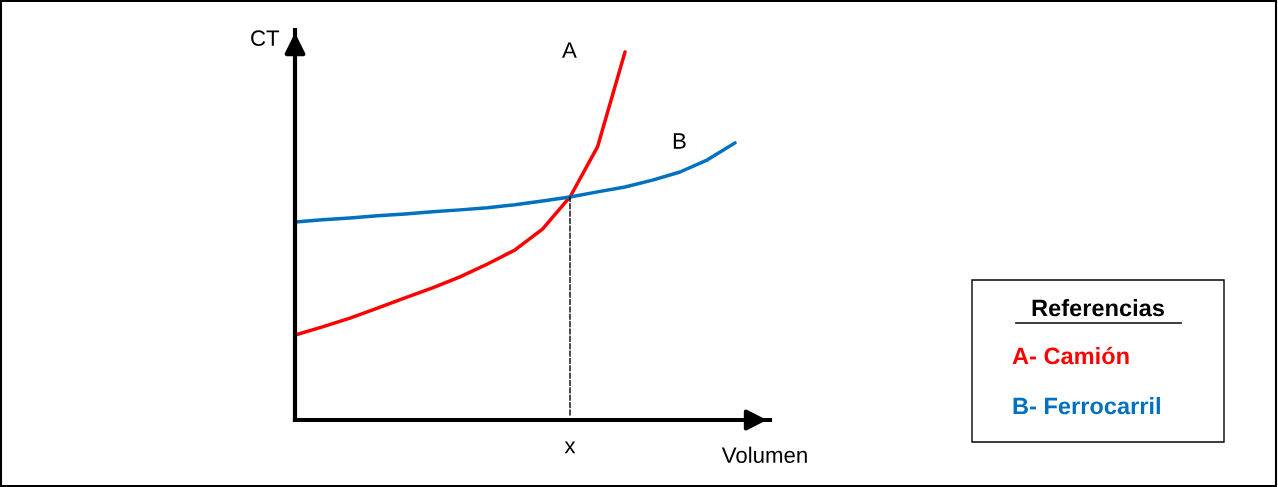 This screenshot has width=1278, height=487. What do you see at coordinates (1070, 355) in the screenshot?
I see `text: A- Camión` at bounding box center [1070, 355].